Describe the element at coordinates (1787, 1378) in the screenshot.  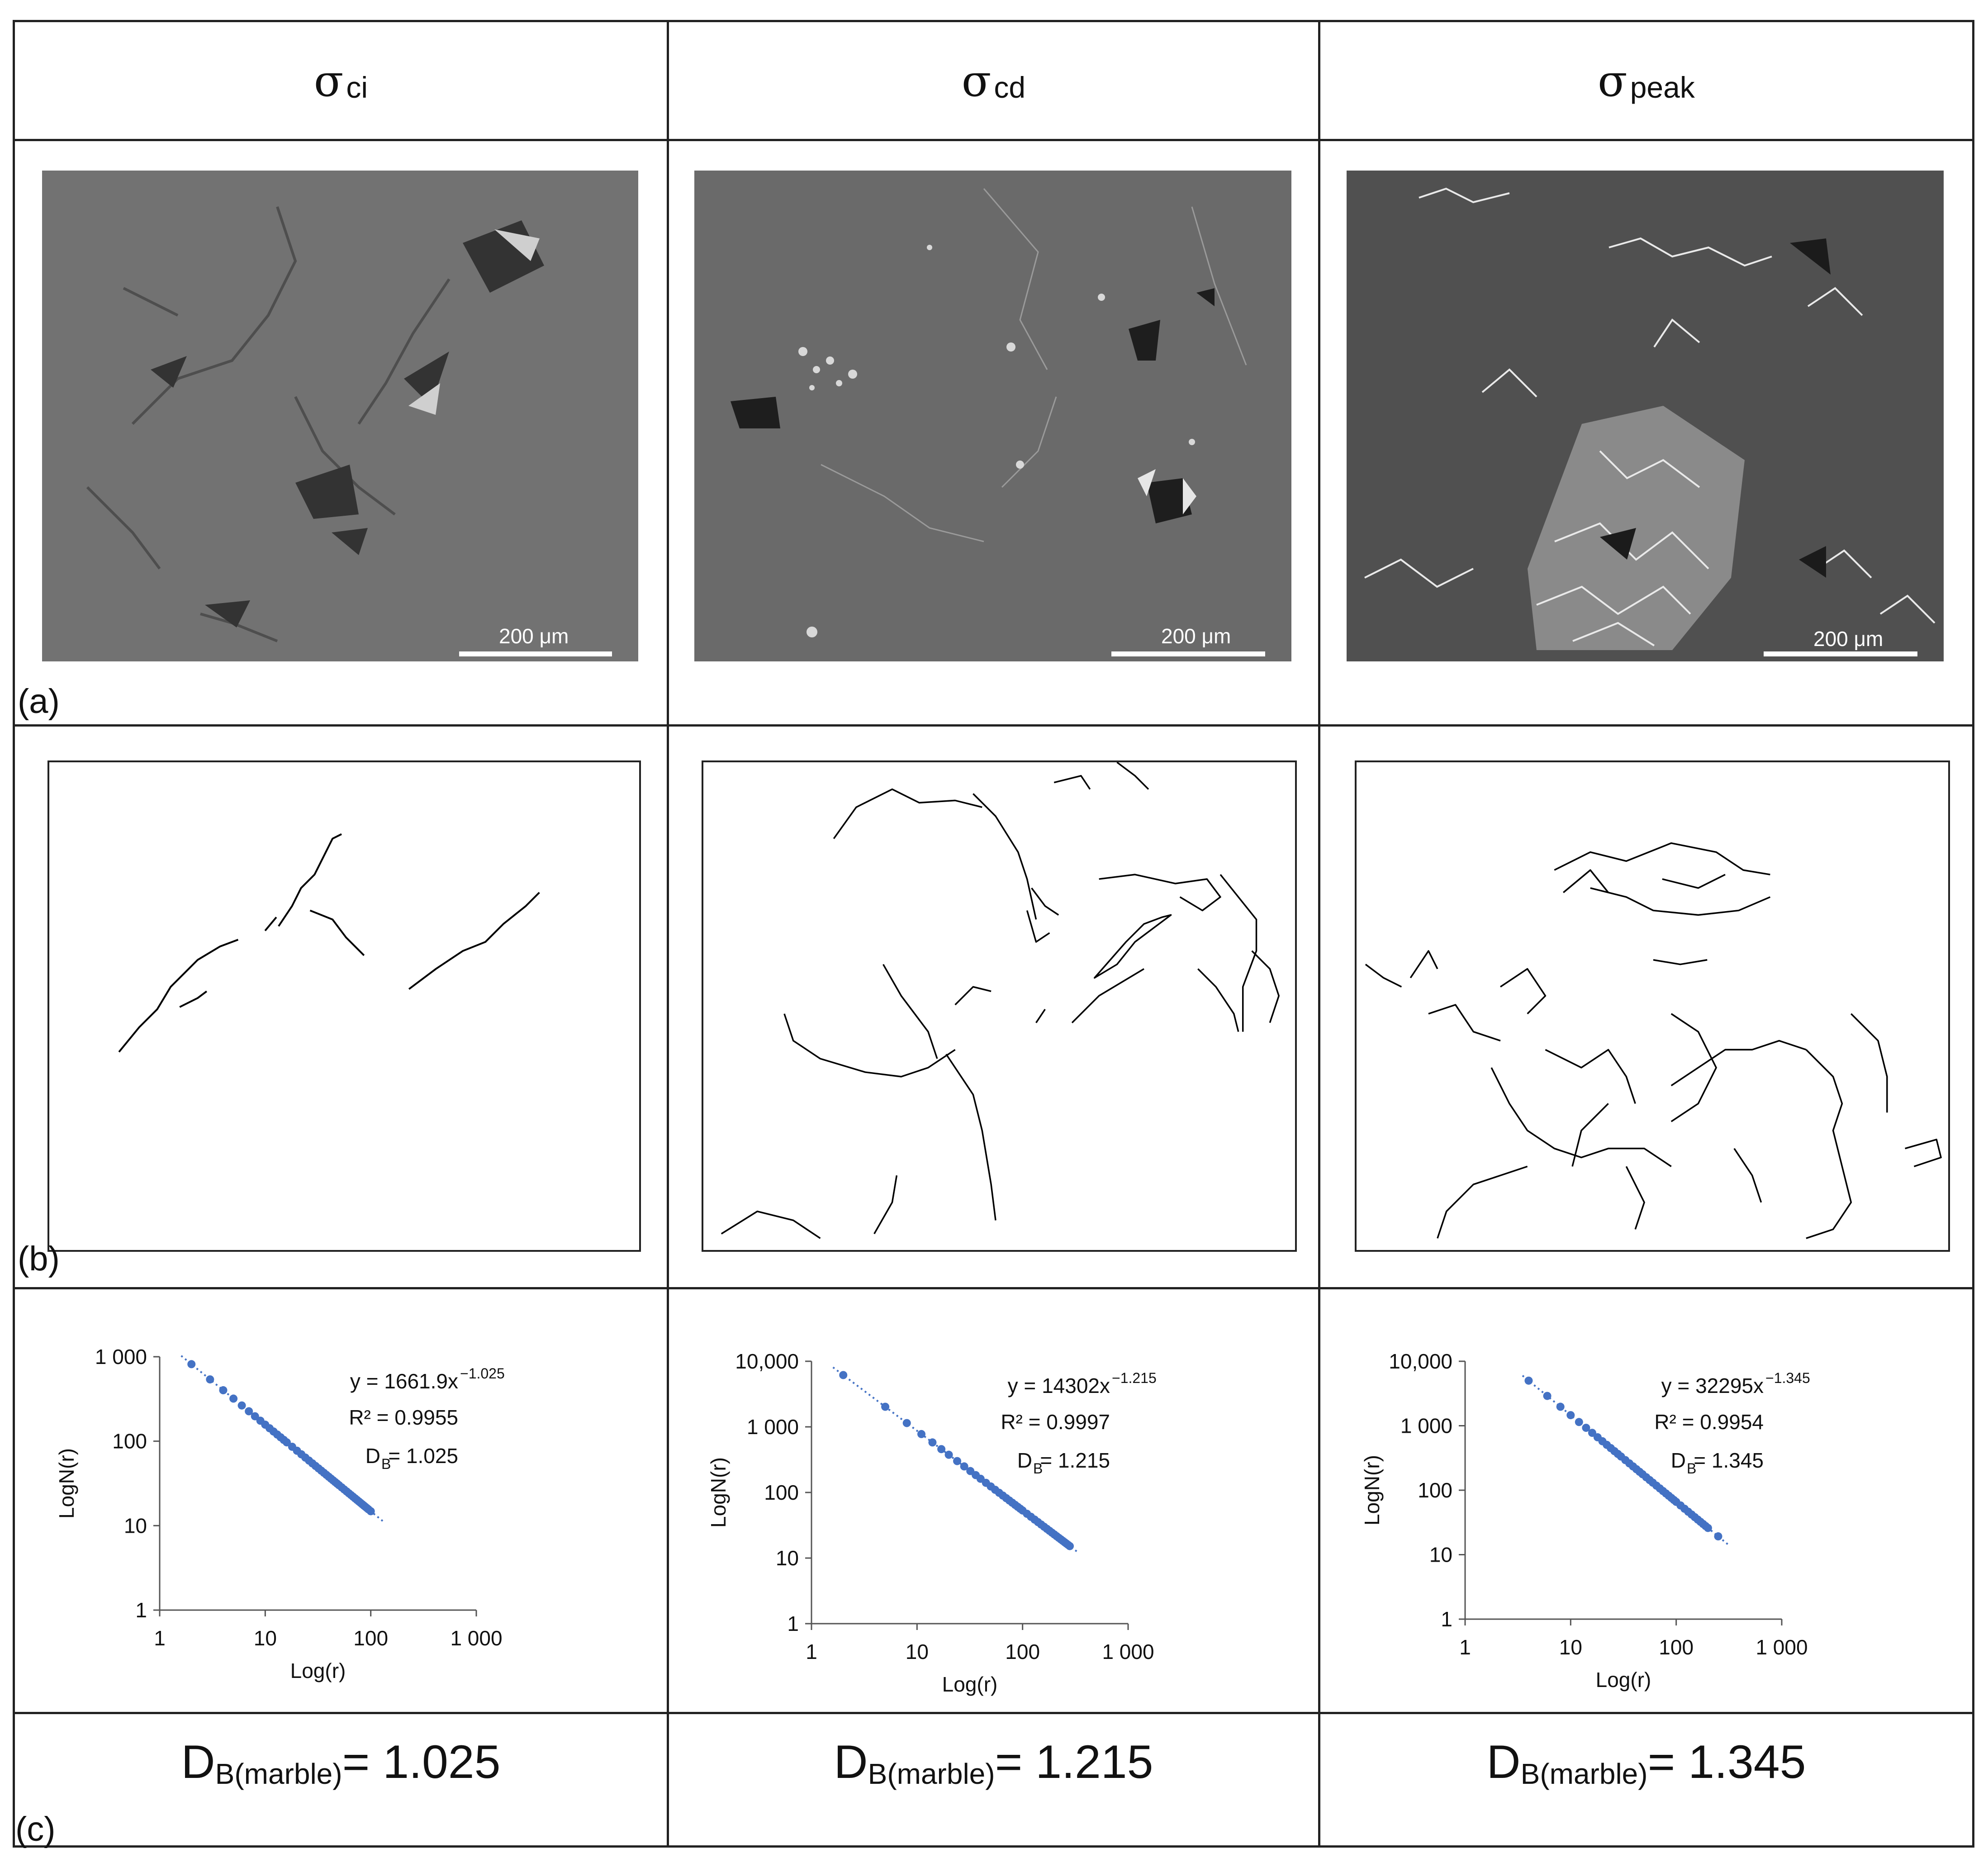
I see `equation-exponent: −1.345` at that location.